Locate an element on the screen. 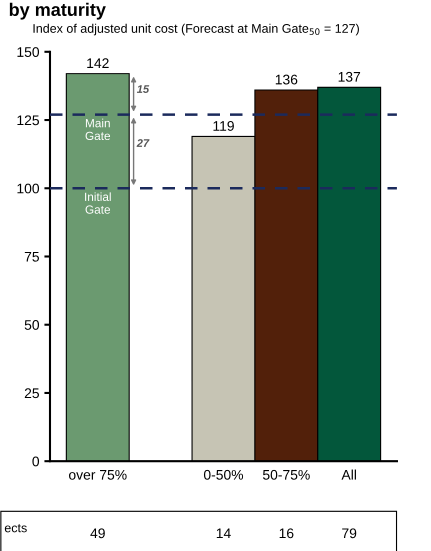 The height and width of the screenshot is (551, 431). text: 14 is located at coordinates (223, 533).